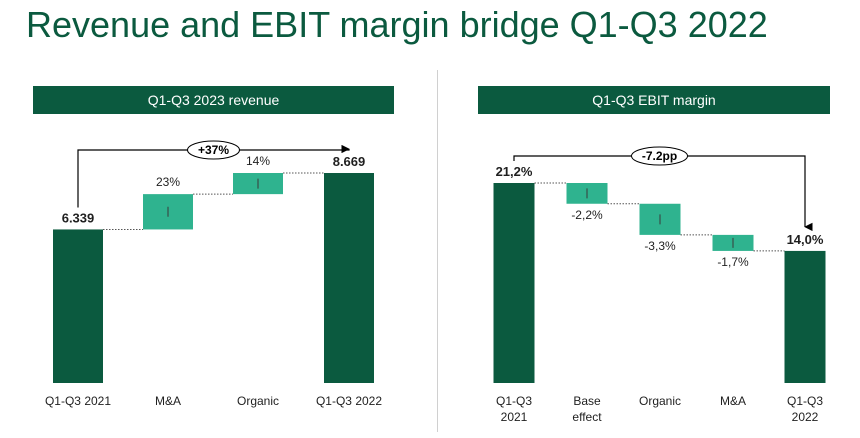  Describe the element at coordinates (587, 215) in the screenshot. I see `ebit-data-label-1: -2,2%` at that location.